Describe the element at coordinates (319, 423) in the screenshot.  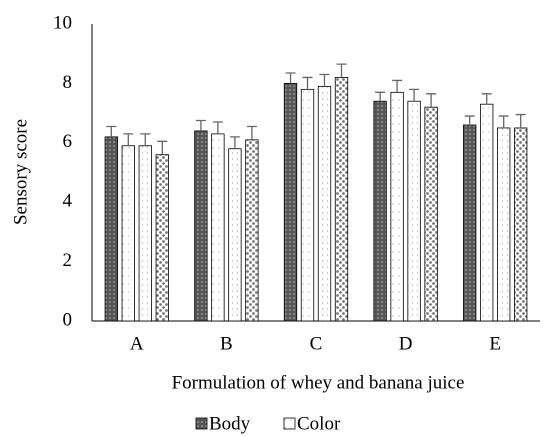
I see `legend-label: Color` at that location.